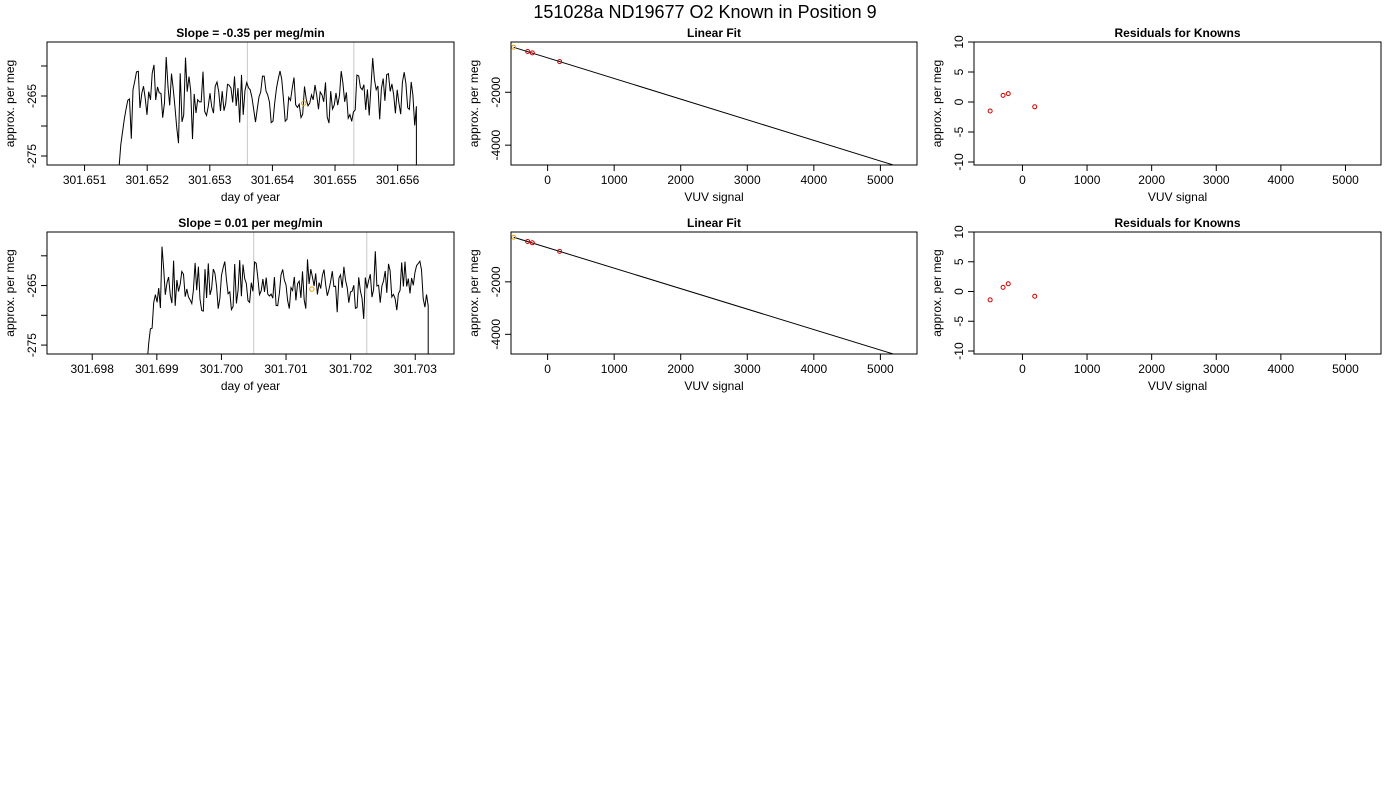 Image resolution: width=1400 pixels, height=800 pixels. I want to click on x-tick-label: 301.652, so click(147, 180).